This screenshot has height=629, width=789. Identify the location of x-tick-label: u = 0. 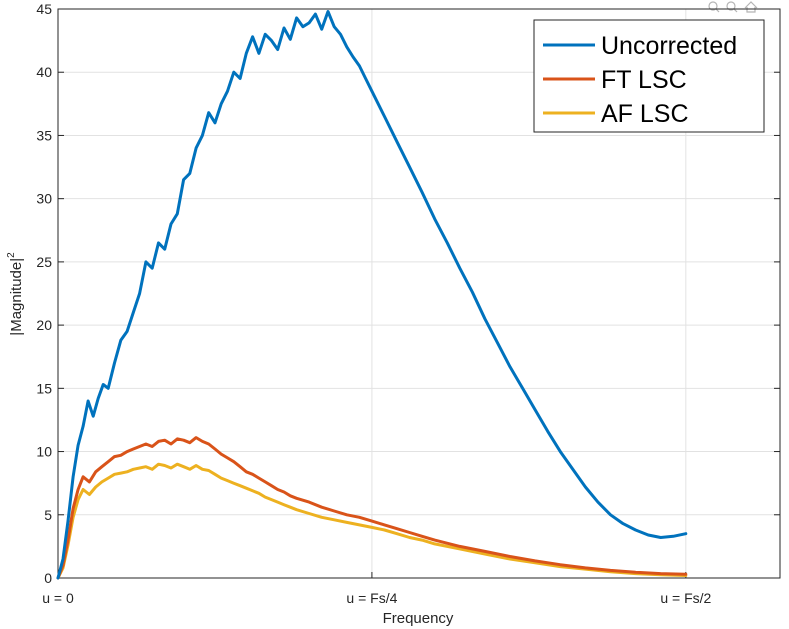
(58, 598).